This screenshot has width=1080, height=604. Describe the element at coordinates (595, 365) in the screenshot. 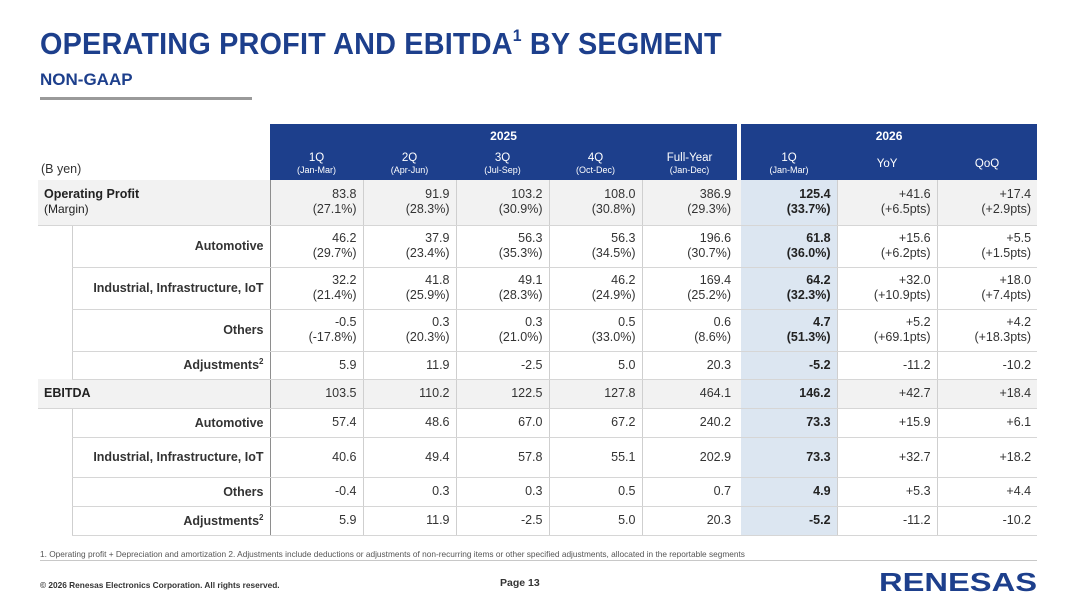

I see `table-cell: 5.0` at that location.